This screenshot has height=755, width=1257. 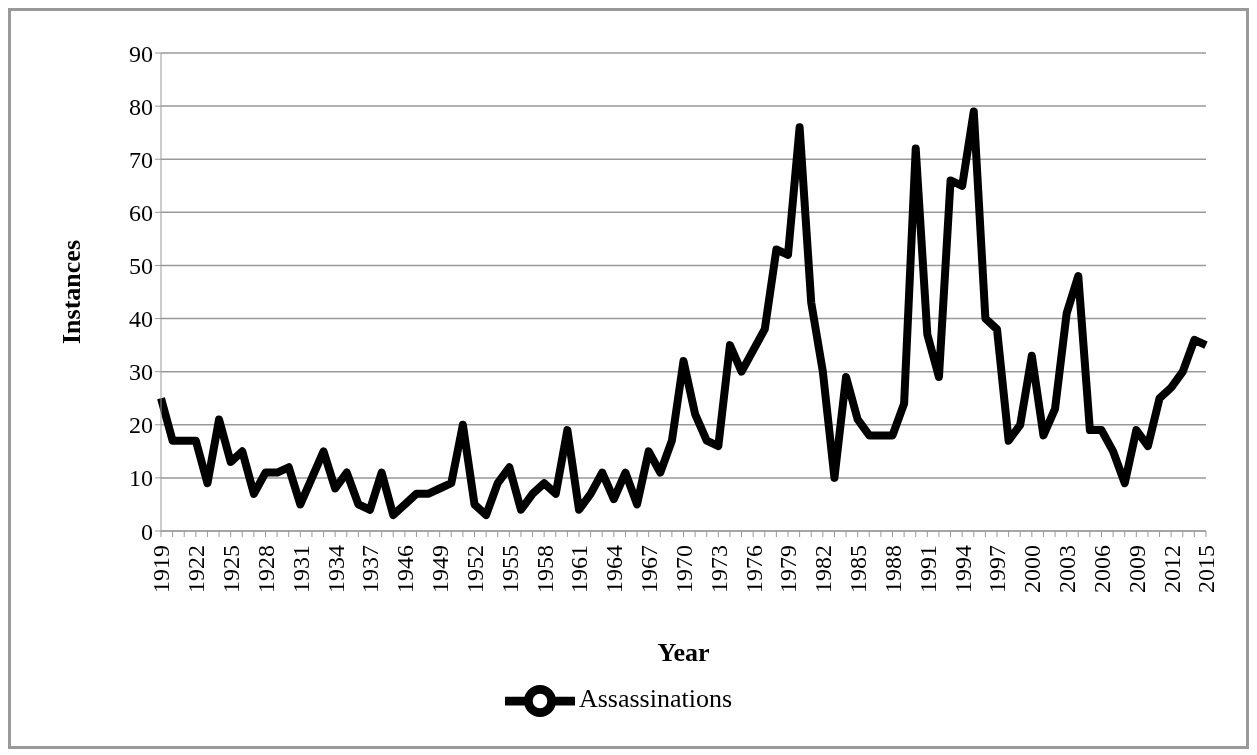 What do you see at coordinates (141, 53) in the screenshot?
I see `y-tick-label: 90` at bounding box center [141, 53].